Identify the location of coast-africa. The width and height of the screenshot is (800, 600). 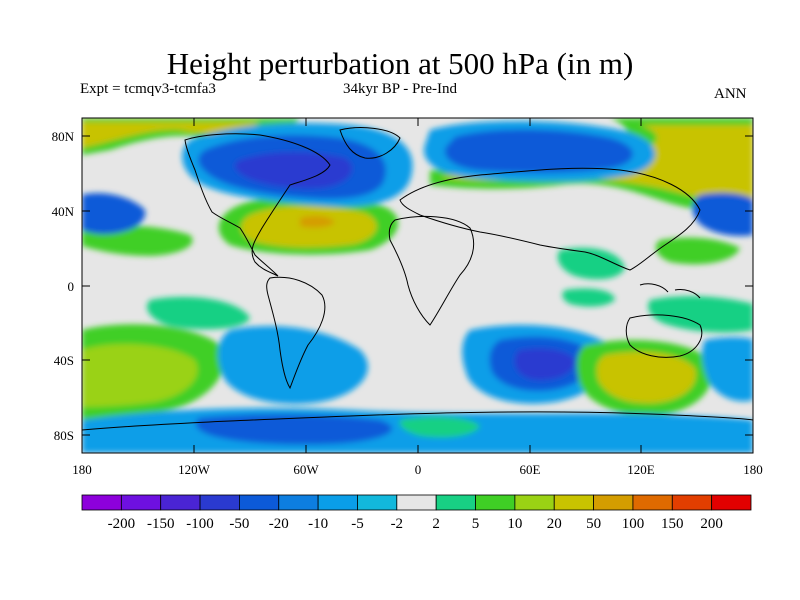
(431, 271).